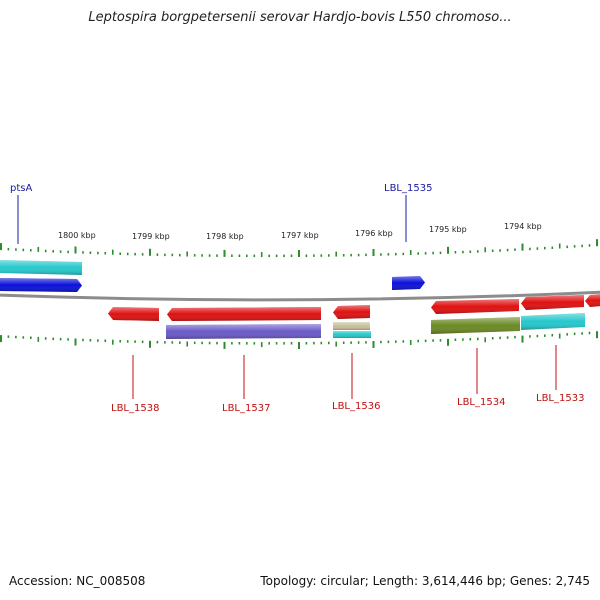 This screenshot has width=600, height=600. I want to click on gene-label-LBL_1534: LBL_1534, so click(481, 402).